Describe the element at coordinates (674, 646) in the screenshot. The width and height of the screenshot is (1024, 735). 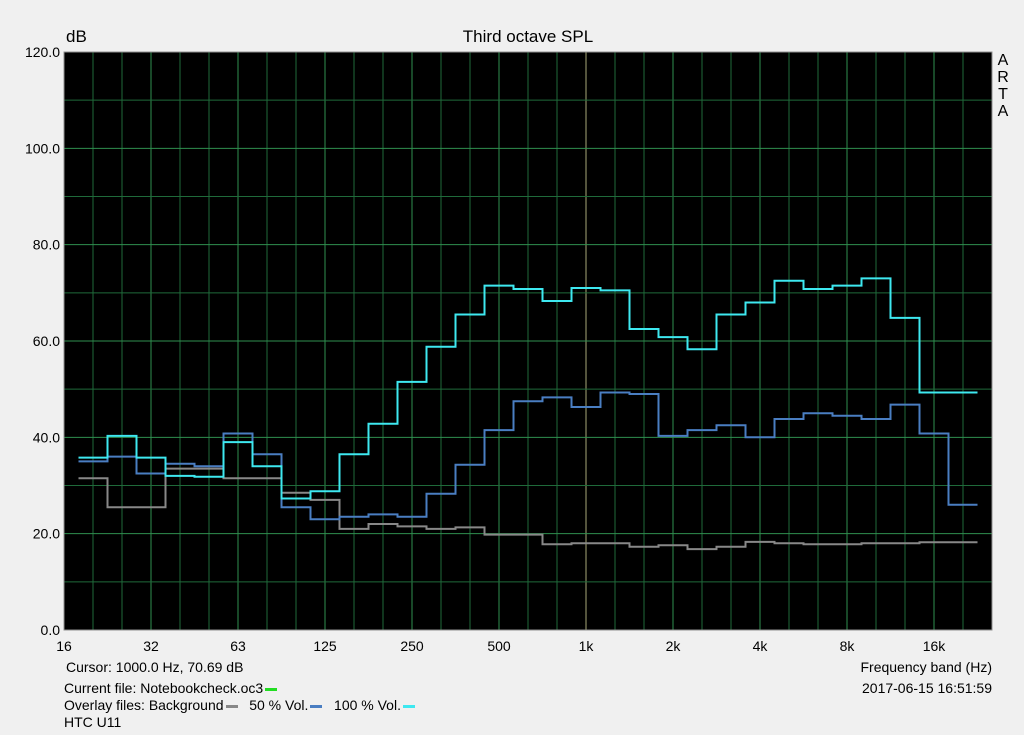
I see `x-tick-label: 2k` at that location.